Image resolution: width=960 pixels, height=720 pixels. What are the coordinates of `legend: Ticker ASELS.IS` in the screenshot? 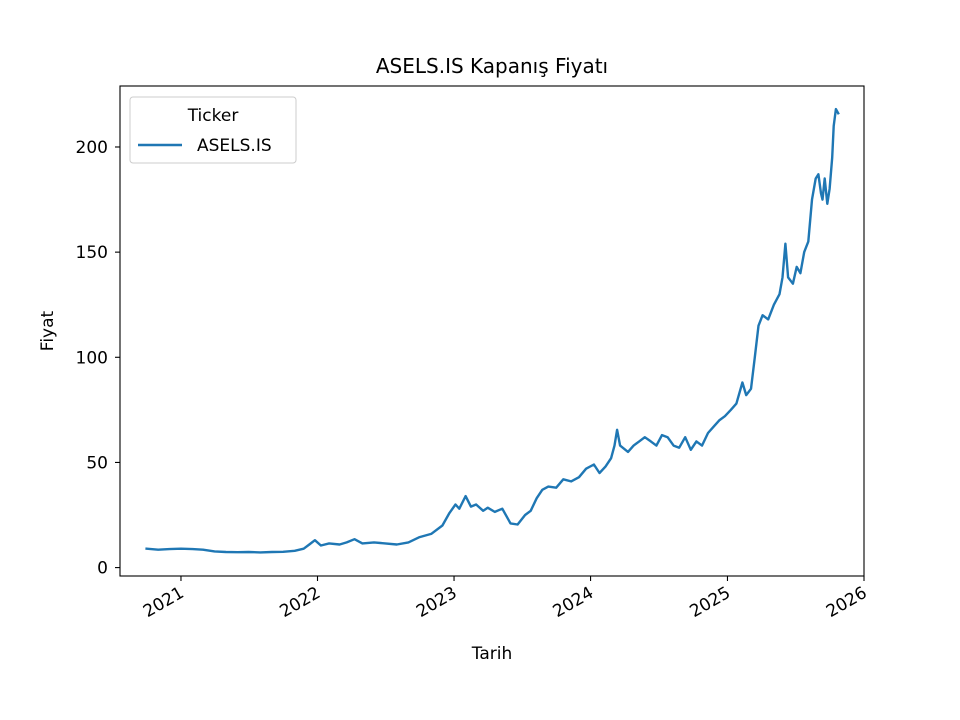 It's located at (213, 130).